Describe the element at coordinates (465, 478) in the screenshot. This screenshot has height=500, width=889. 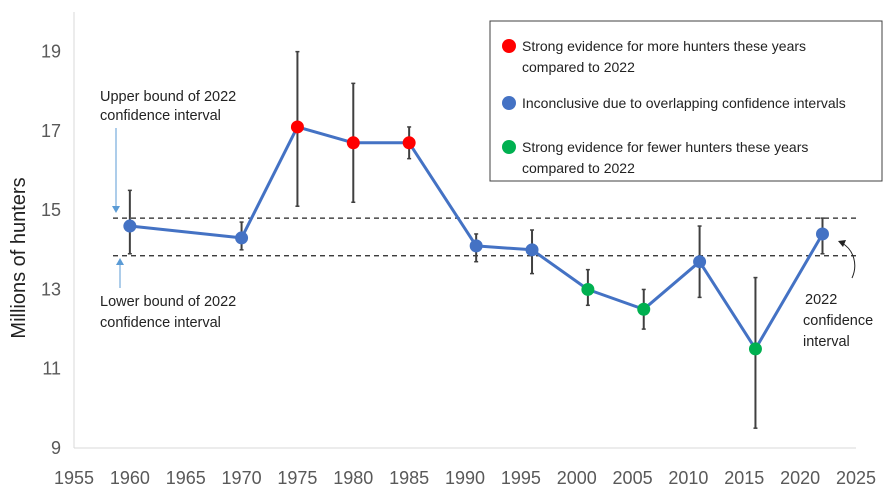
I see `x-tick-label: 1990` at that location.